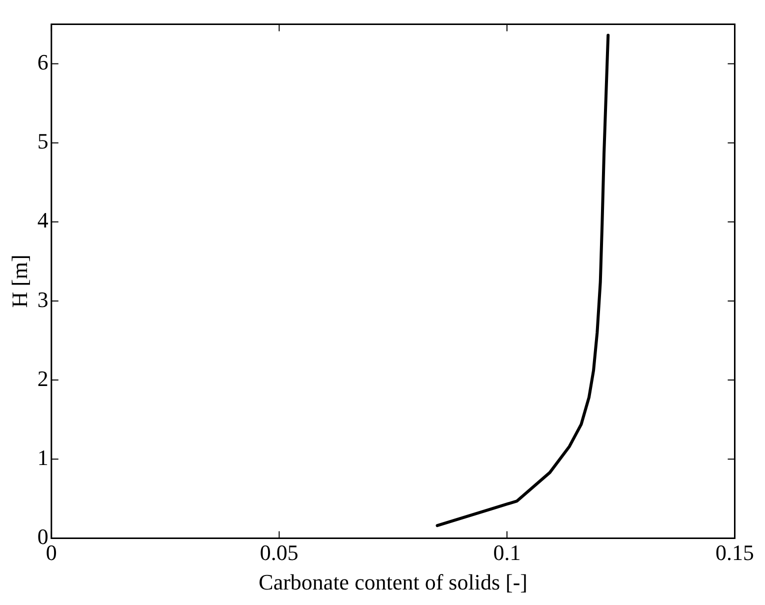  I want to click on x-tick-label: 0.05, so click(279, 553).